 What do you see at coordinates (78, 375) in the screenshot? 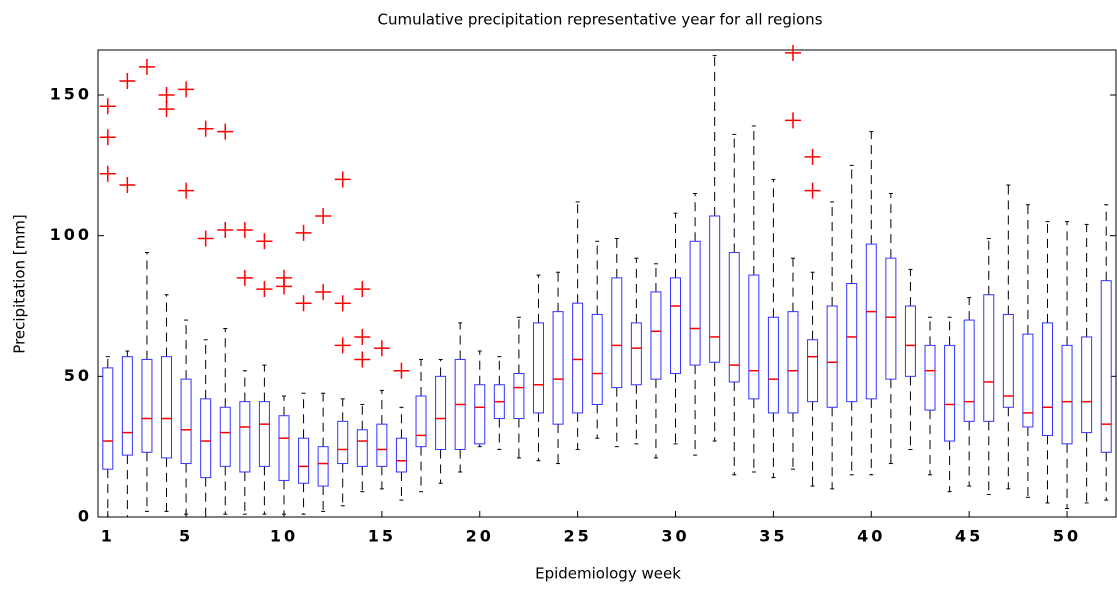
I see `y-tick-label: 50` at bounding box center [78, 375].